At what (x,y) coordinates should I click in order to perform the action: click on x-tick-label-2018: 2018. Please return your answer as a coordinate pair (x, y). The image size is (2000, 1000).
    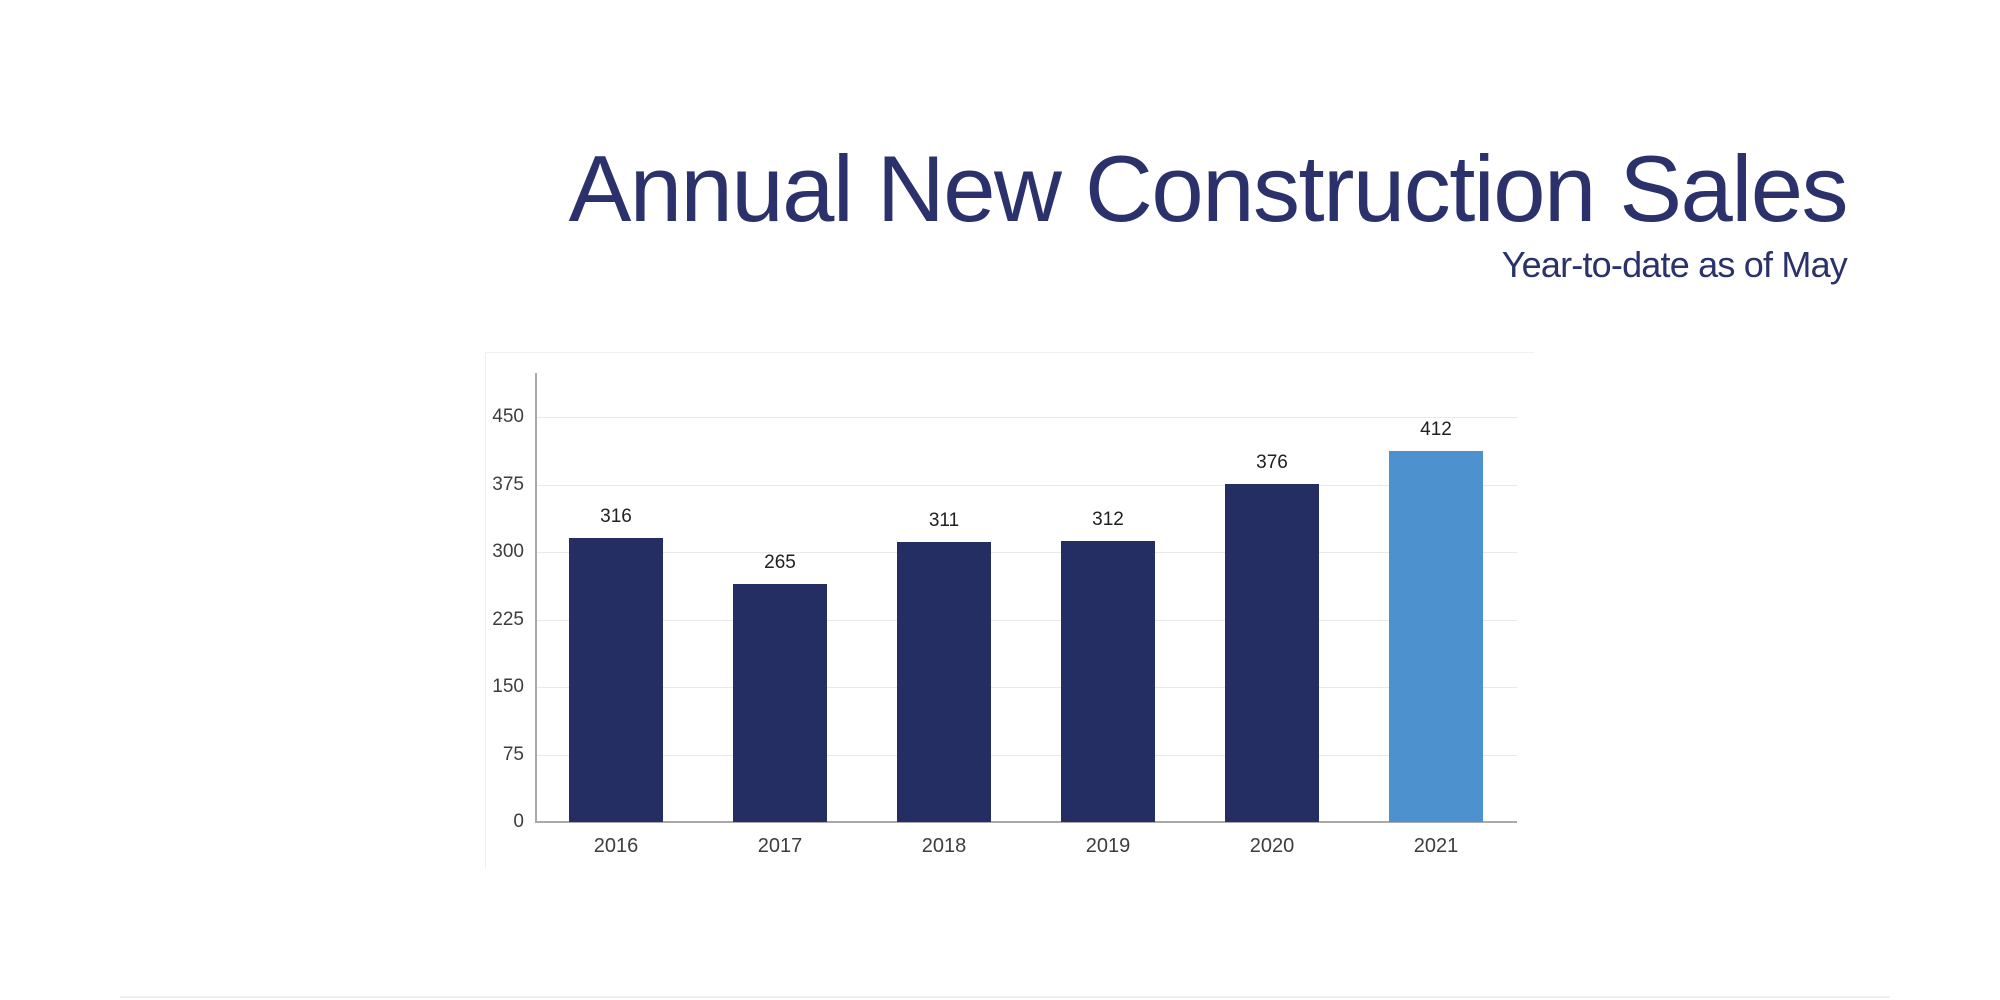
    Looking at the image, I should click on (944, 846).